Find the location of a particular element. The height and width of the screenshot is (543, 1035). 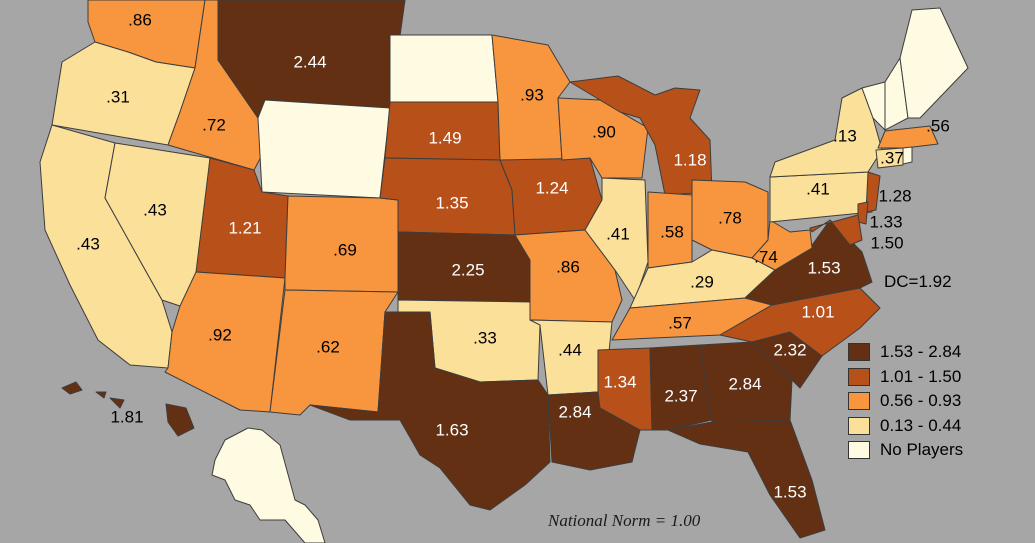

state-value-mt: 2.44 is located at coordinates (309, 62).